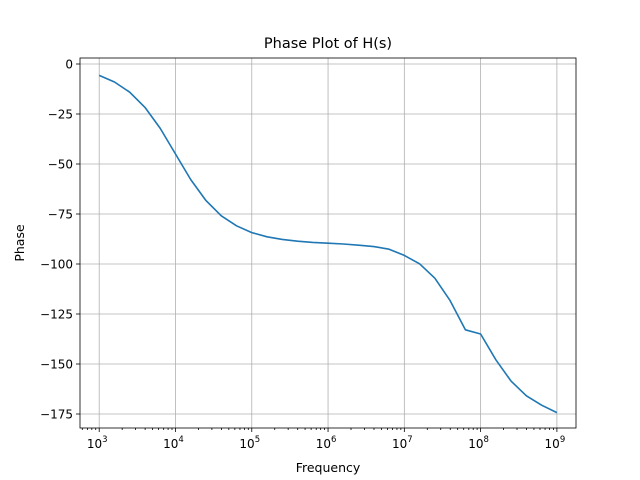 The height and width of the screenshot is (480, 640). Describe the element at coordinates (19, 243) in the screenshot. I see `y-axis-label: Phase` at that location.